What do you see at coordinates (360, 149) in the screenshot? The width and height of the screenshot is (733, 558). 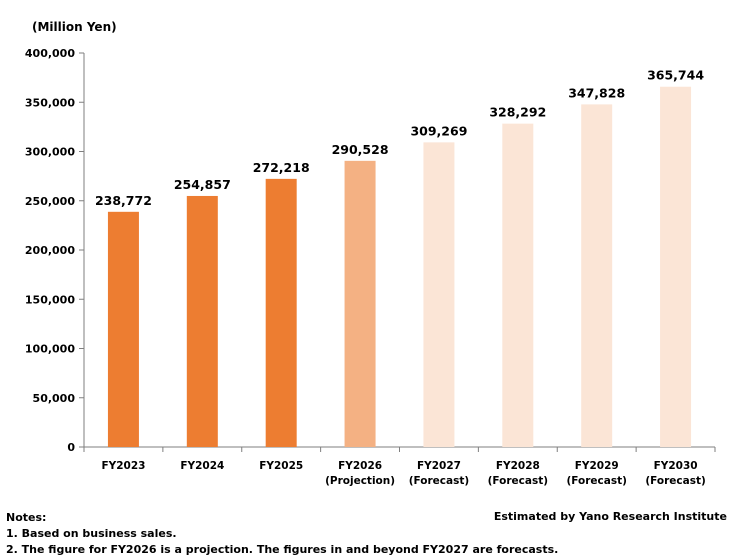 I see `data-label: 290,528` at bounding box center [360, 149].